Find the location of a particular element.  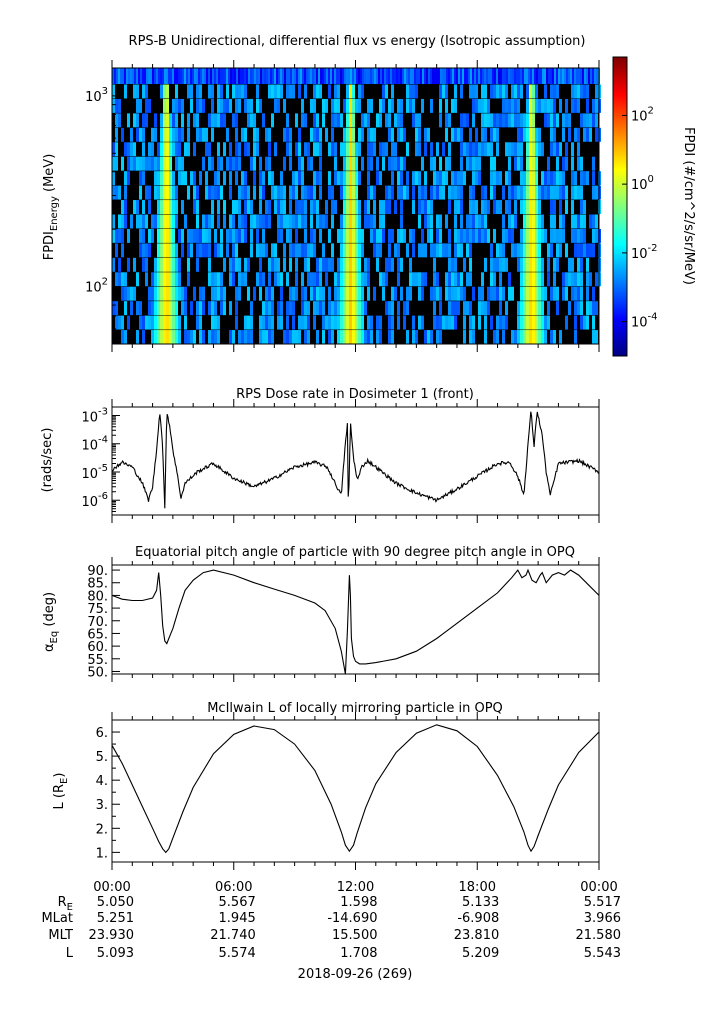

pitch-ytick-label: 90. is located at coordinates (97, 571).